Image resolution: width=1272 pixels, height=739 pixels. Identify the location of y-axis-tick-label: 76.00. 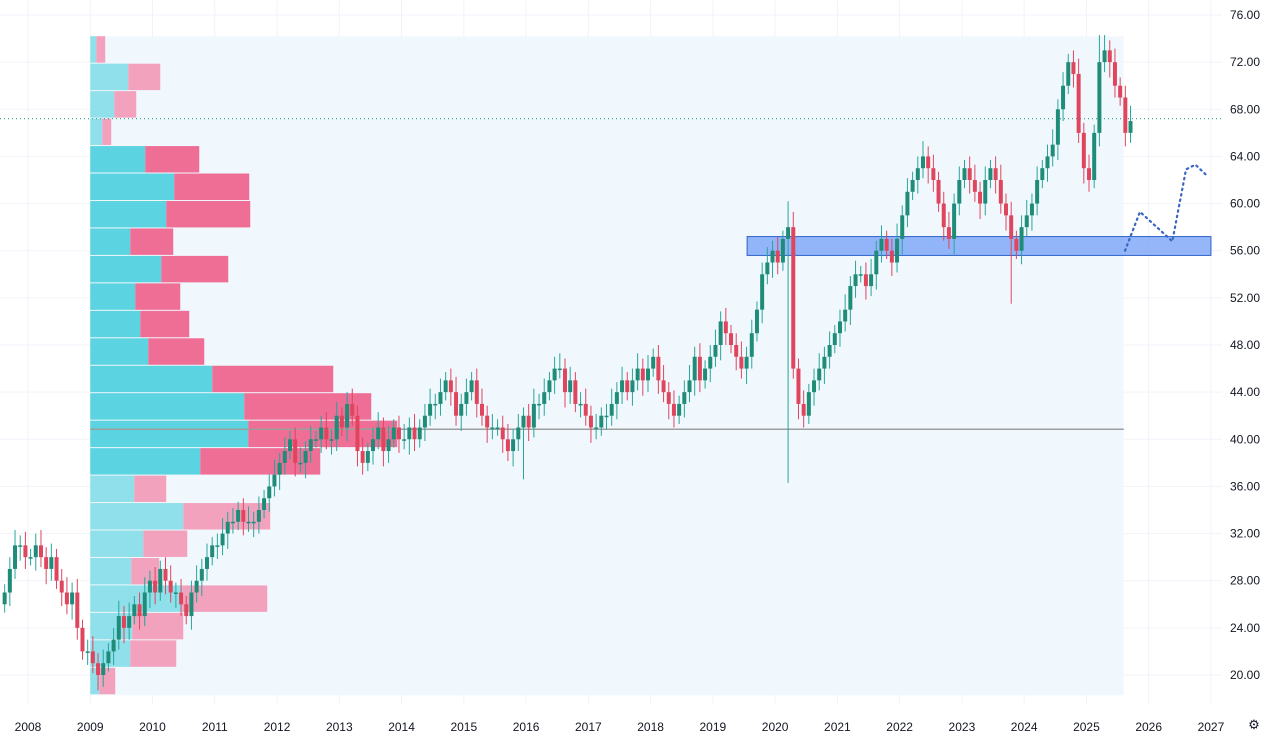
(1245, 15).